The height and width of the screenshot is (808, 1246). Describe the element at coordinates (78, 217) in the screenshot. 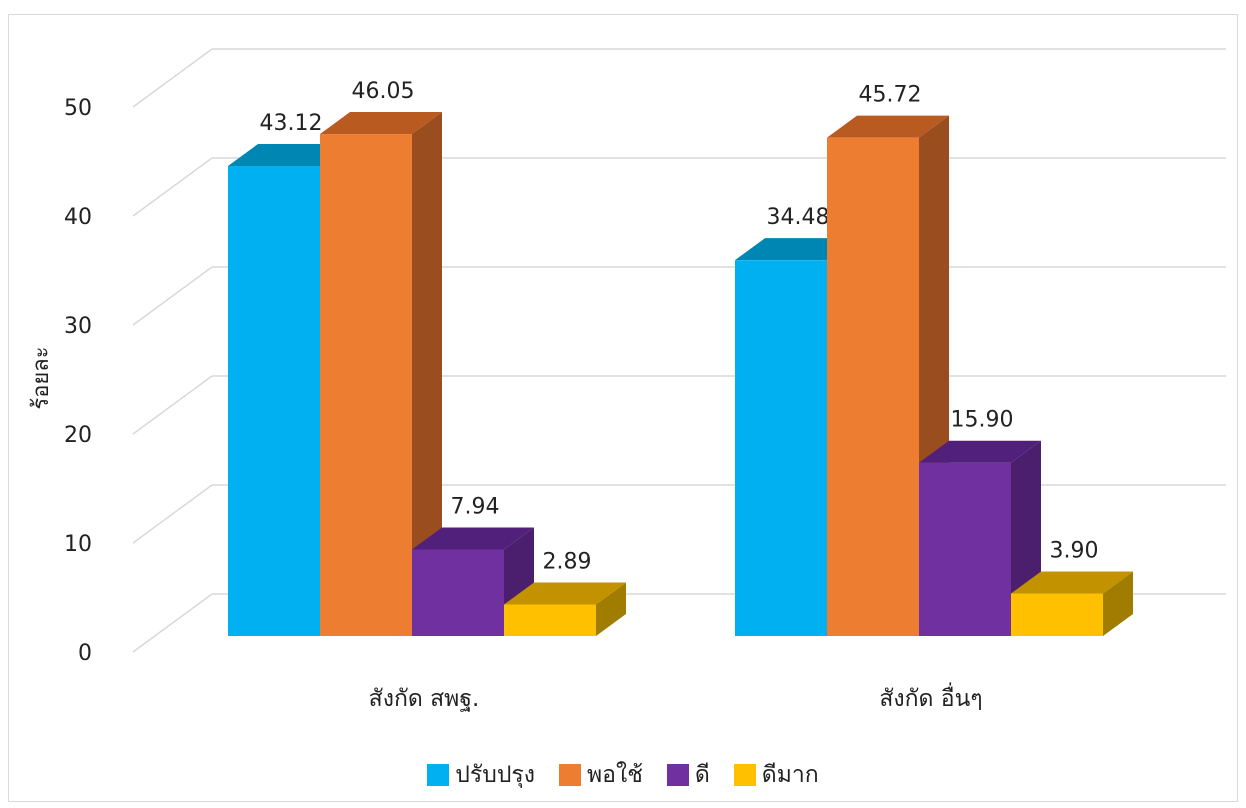

I see `y-tick-label: 40` at that location.